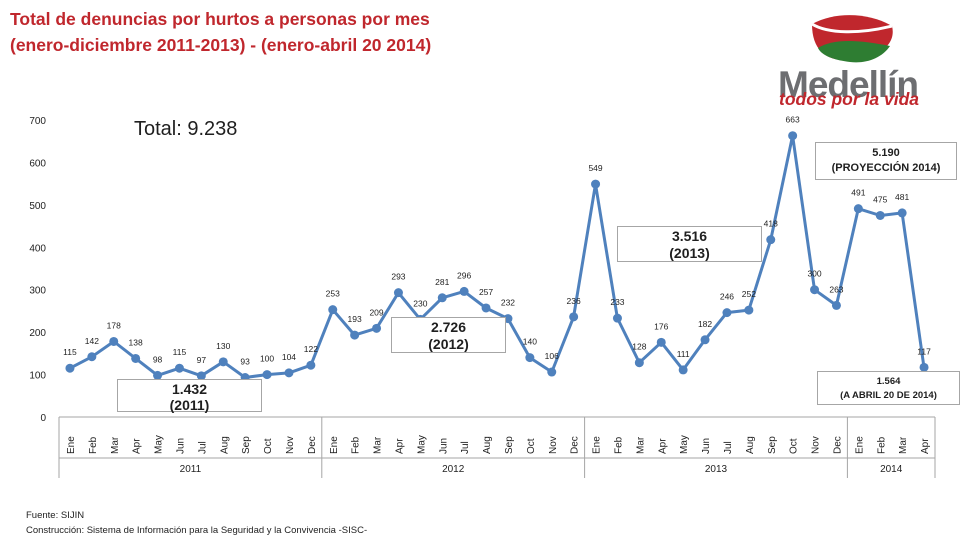 This screenshot has height=540, width=960. What do you see at coordinates (486, 292) in the screenshot?
I see `data-label: 257` at bounding box center [486, 292].